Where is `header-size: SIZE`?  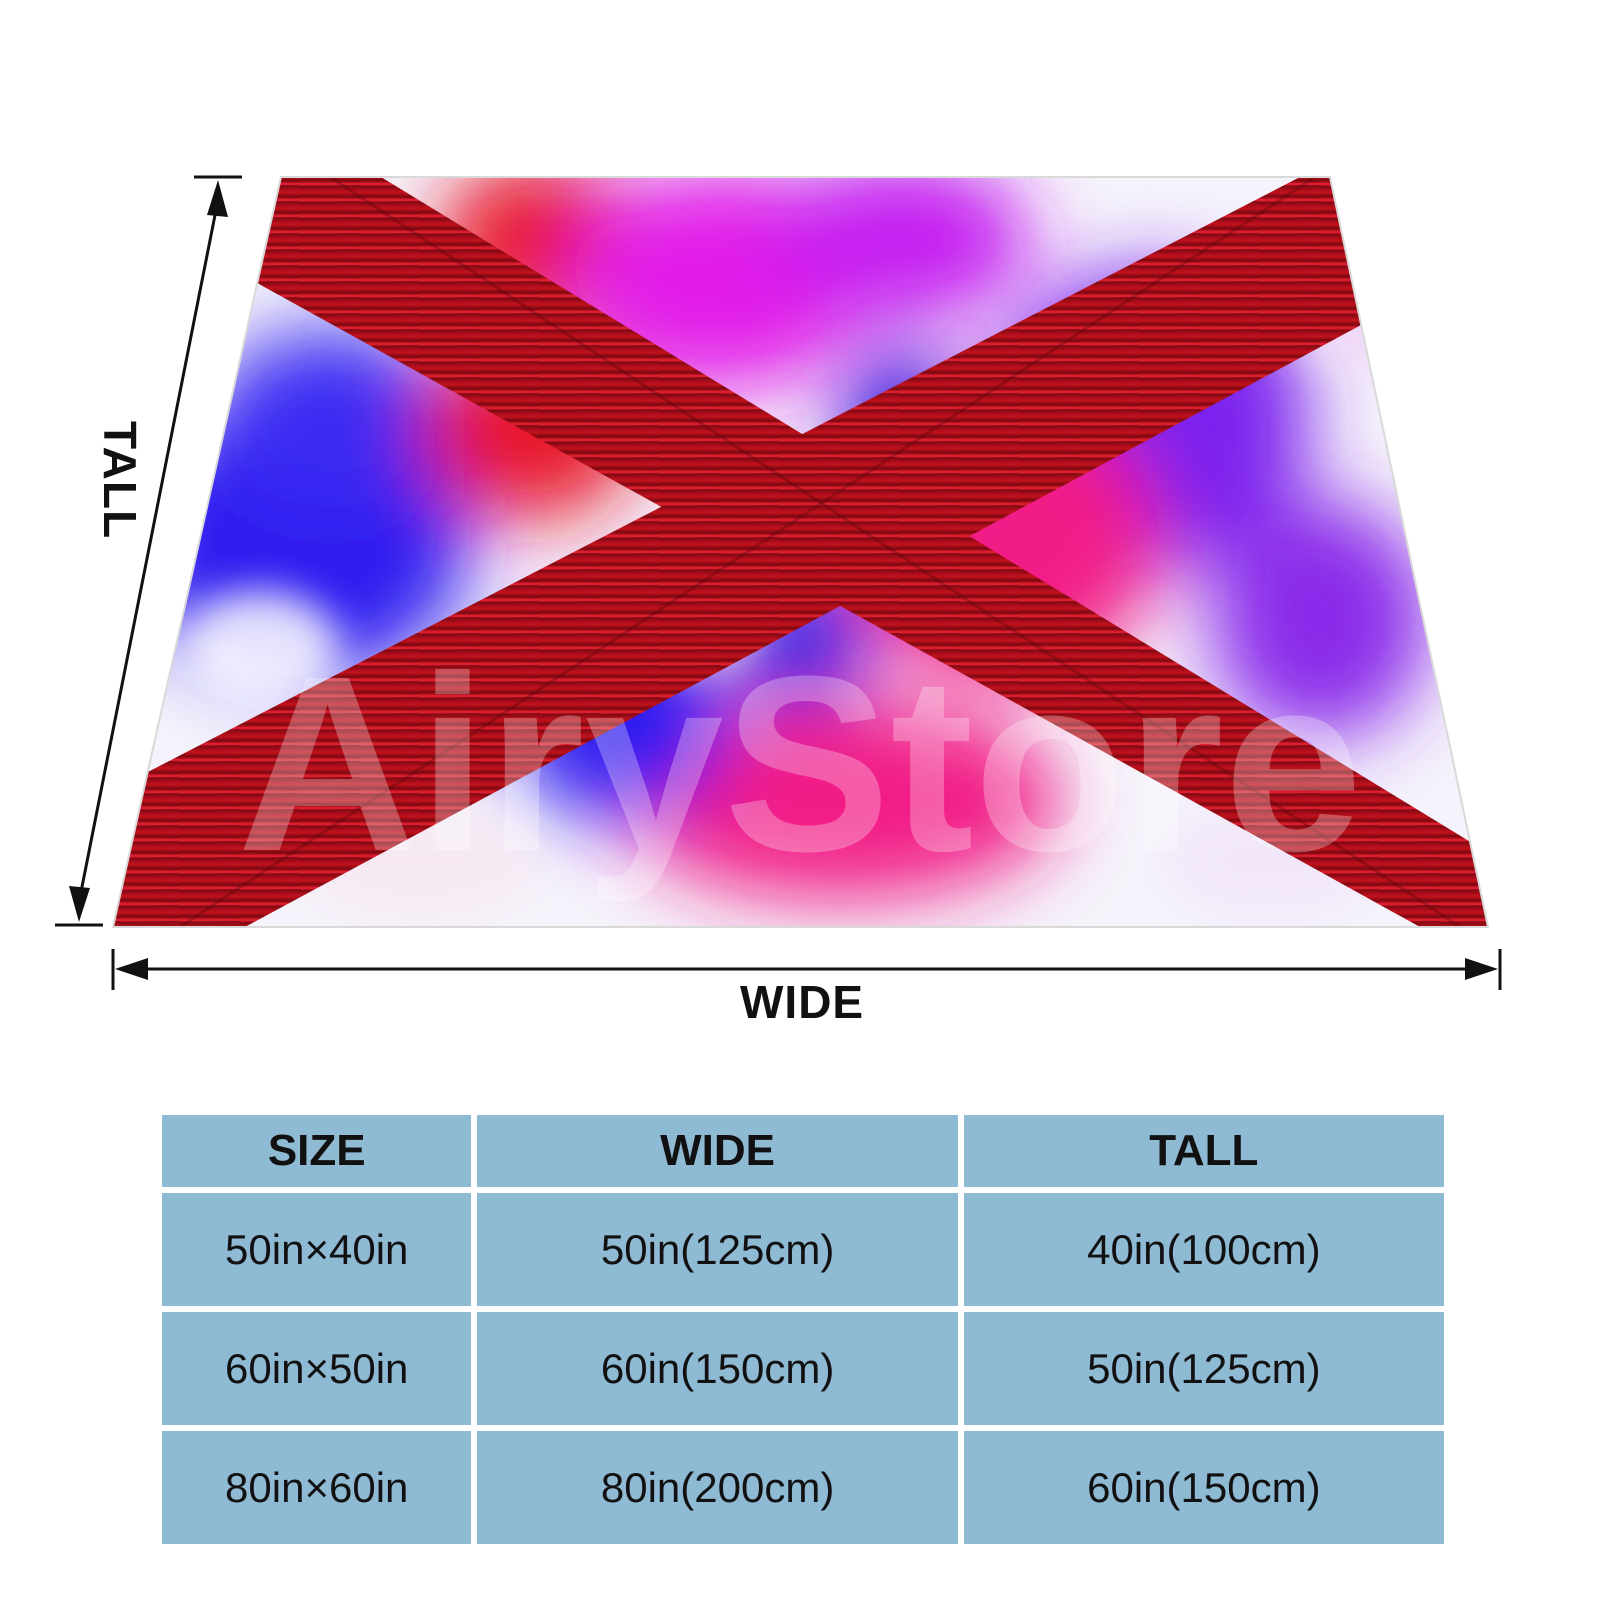
header-size: SIZE is located at coordinates (317, 1151).